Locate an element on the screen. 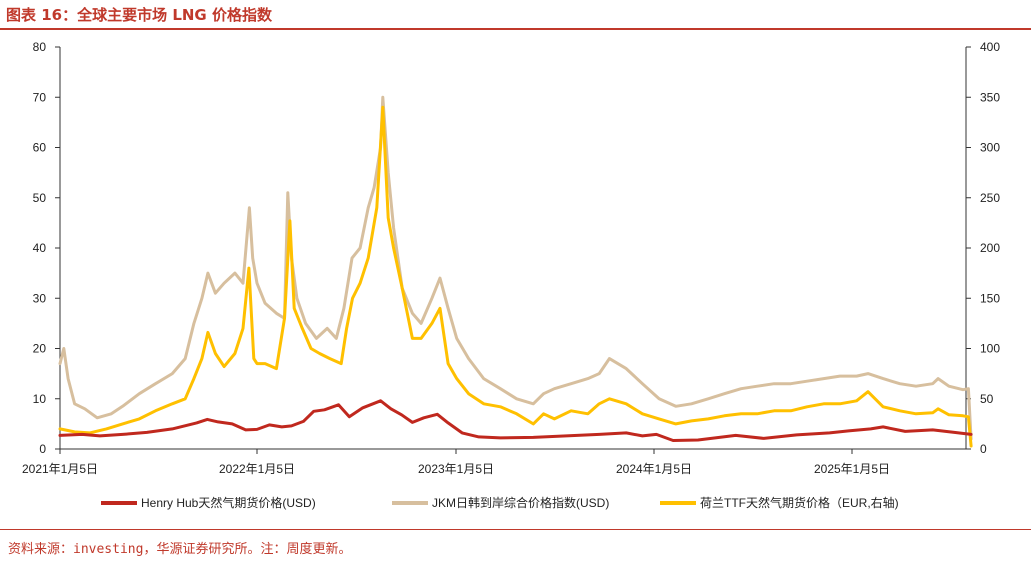 This screenshot has height=561, width=1031. y-left-tick-label: 50 is located at coordinates (40, 198).